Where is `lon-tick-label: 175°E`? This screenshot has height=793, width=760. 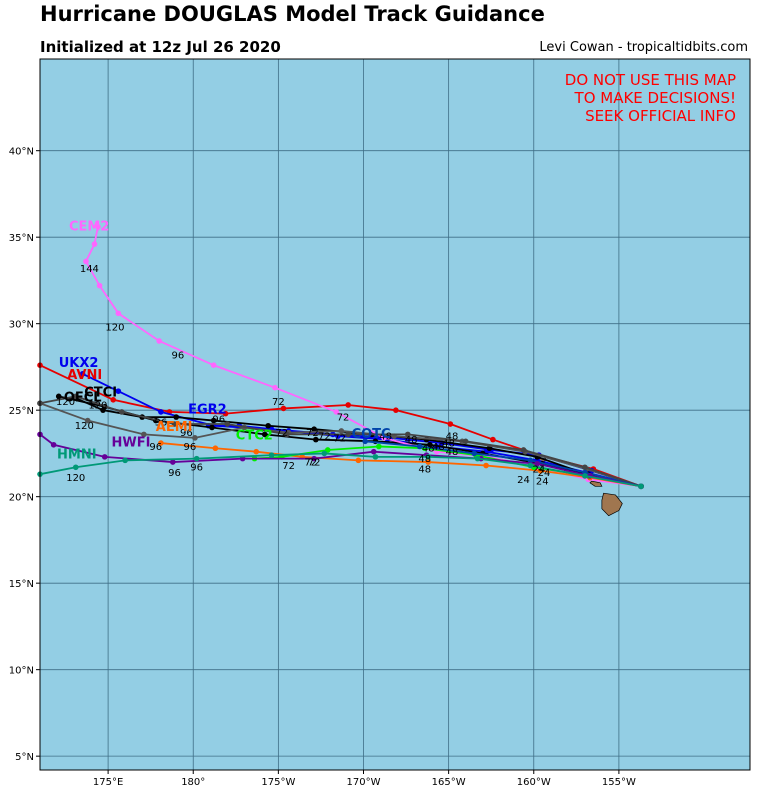
lon-tick-label: 175°E is located at coordinates (108, 782).